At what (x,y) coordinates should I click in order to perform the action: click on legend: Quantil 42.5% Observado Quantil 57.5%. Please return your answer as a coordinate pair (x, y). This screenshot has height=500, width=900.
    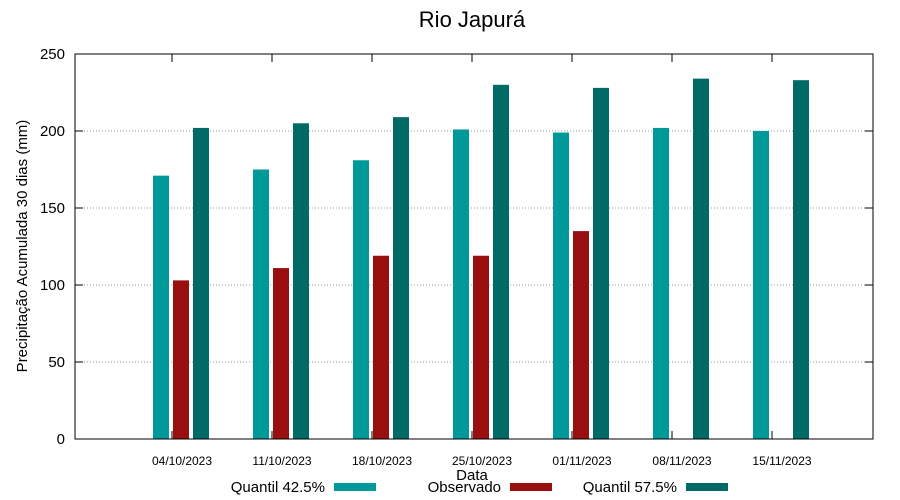
    Looking at the image, I should click on (479, 487).